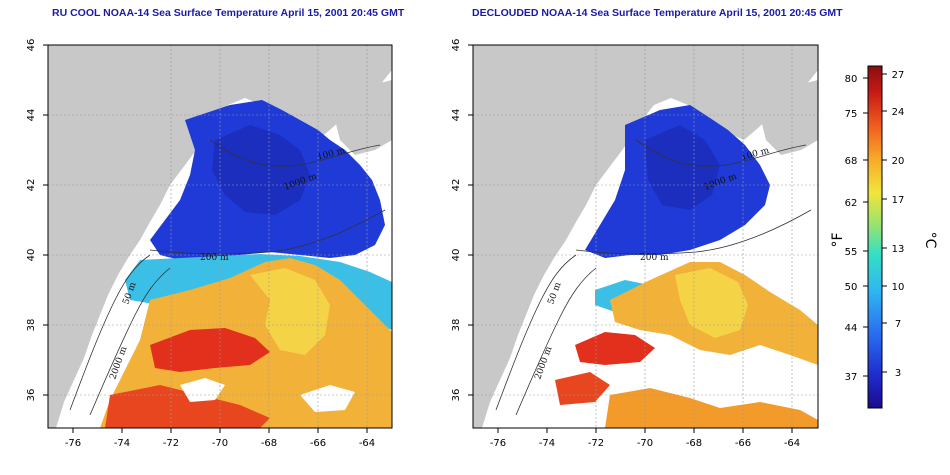  I want to click on colorbar-ticks, so click(875, 225).